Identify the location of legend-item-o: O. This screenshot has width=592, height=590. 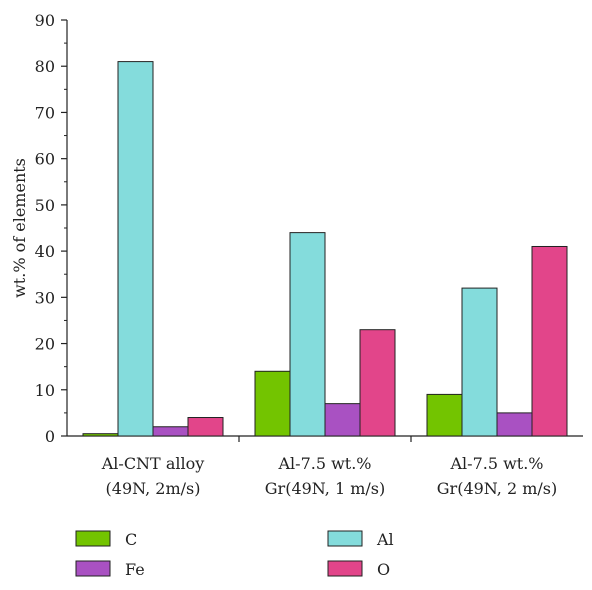
(358, 569).